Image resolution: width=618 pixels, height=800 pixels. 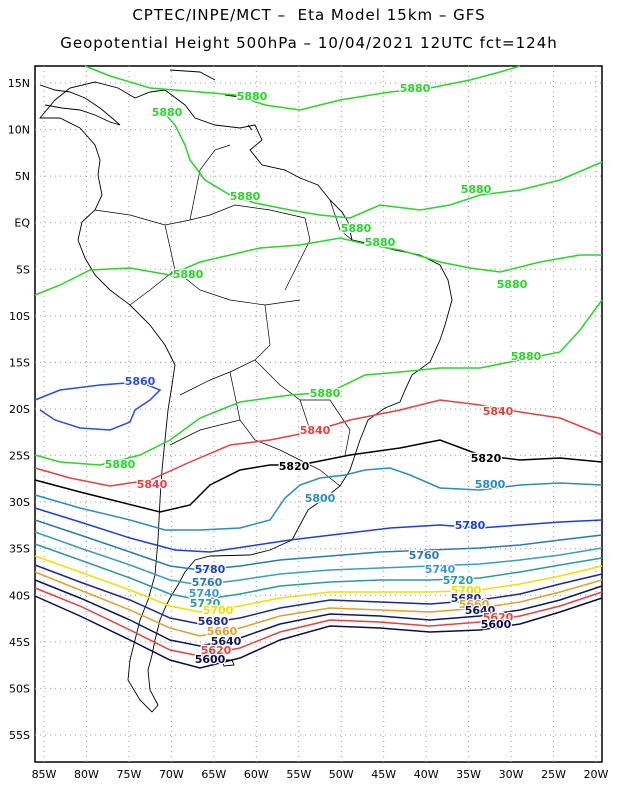 What do you see at coordinates (19, 688) in the screenshot?
I see `latitude-tick-label: 50S` at bounding box center [19, 688].